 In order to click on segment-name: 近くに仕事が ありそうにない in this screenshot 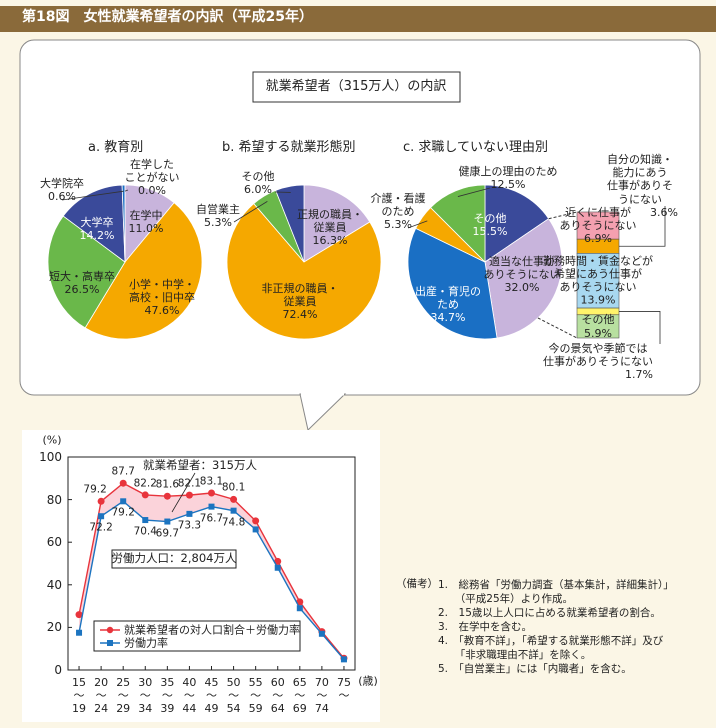, I will do `click(598, 218)`.